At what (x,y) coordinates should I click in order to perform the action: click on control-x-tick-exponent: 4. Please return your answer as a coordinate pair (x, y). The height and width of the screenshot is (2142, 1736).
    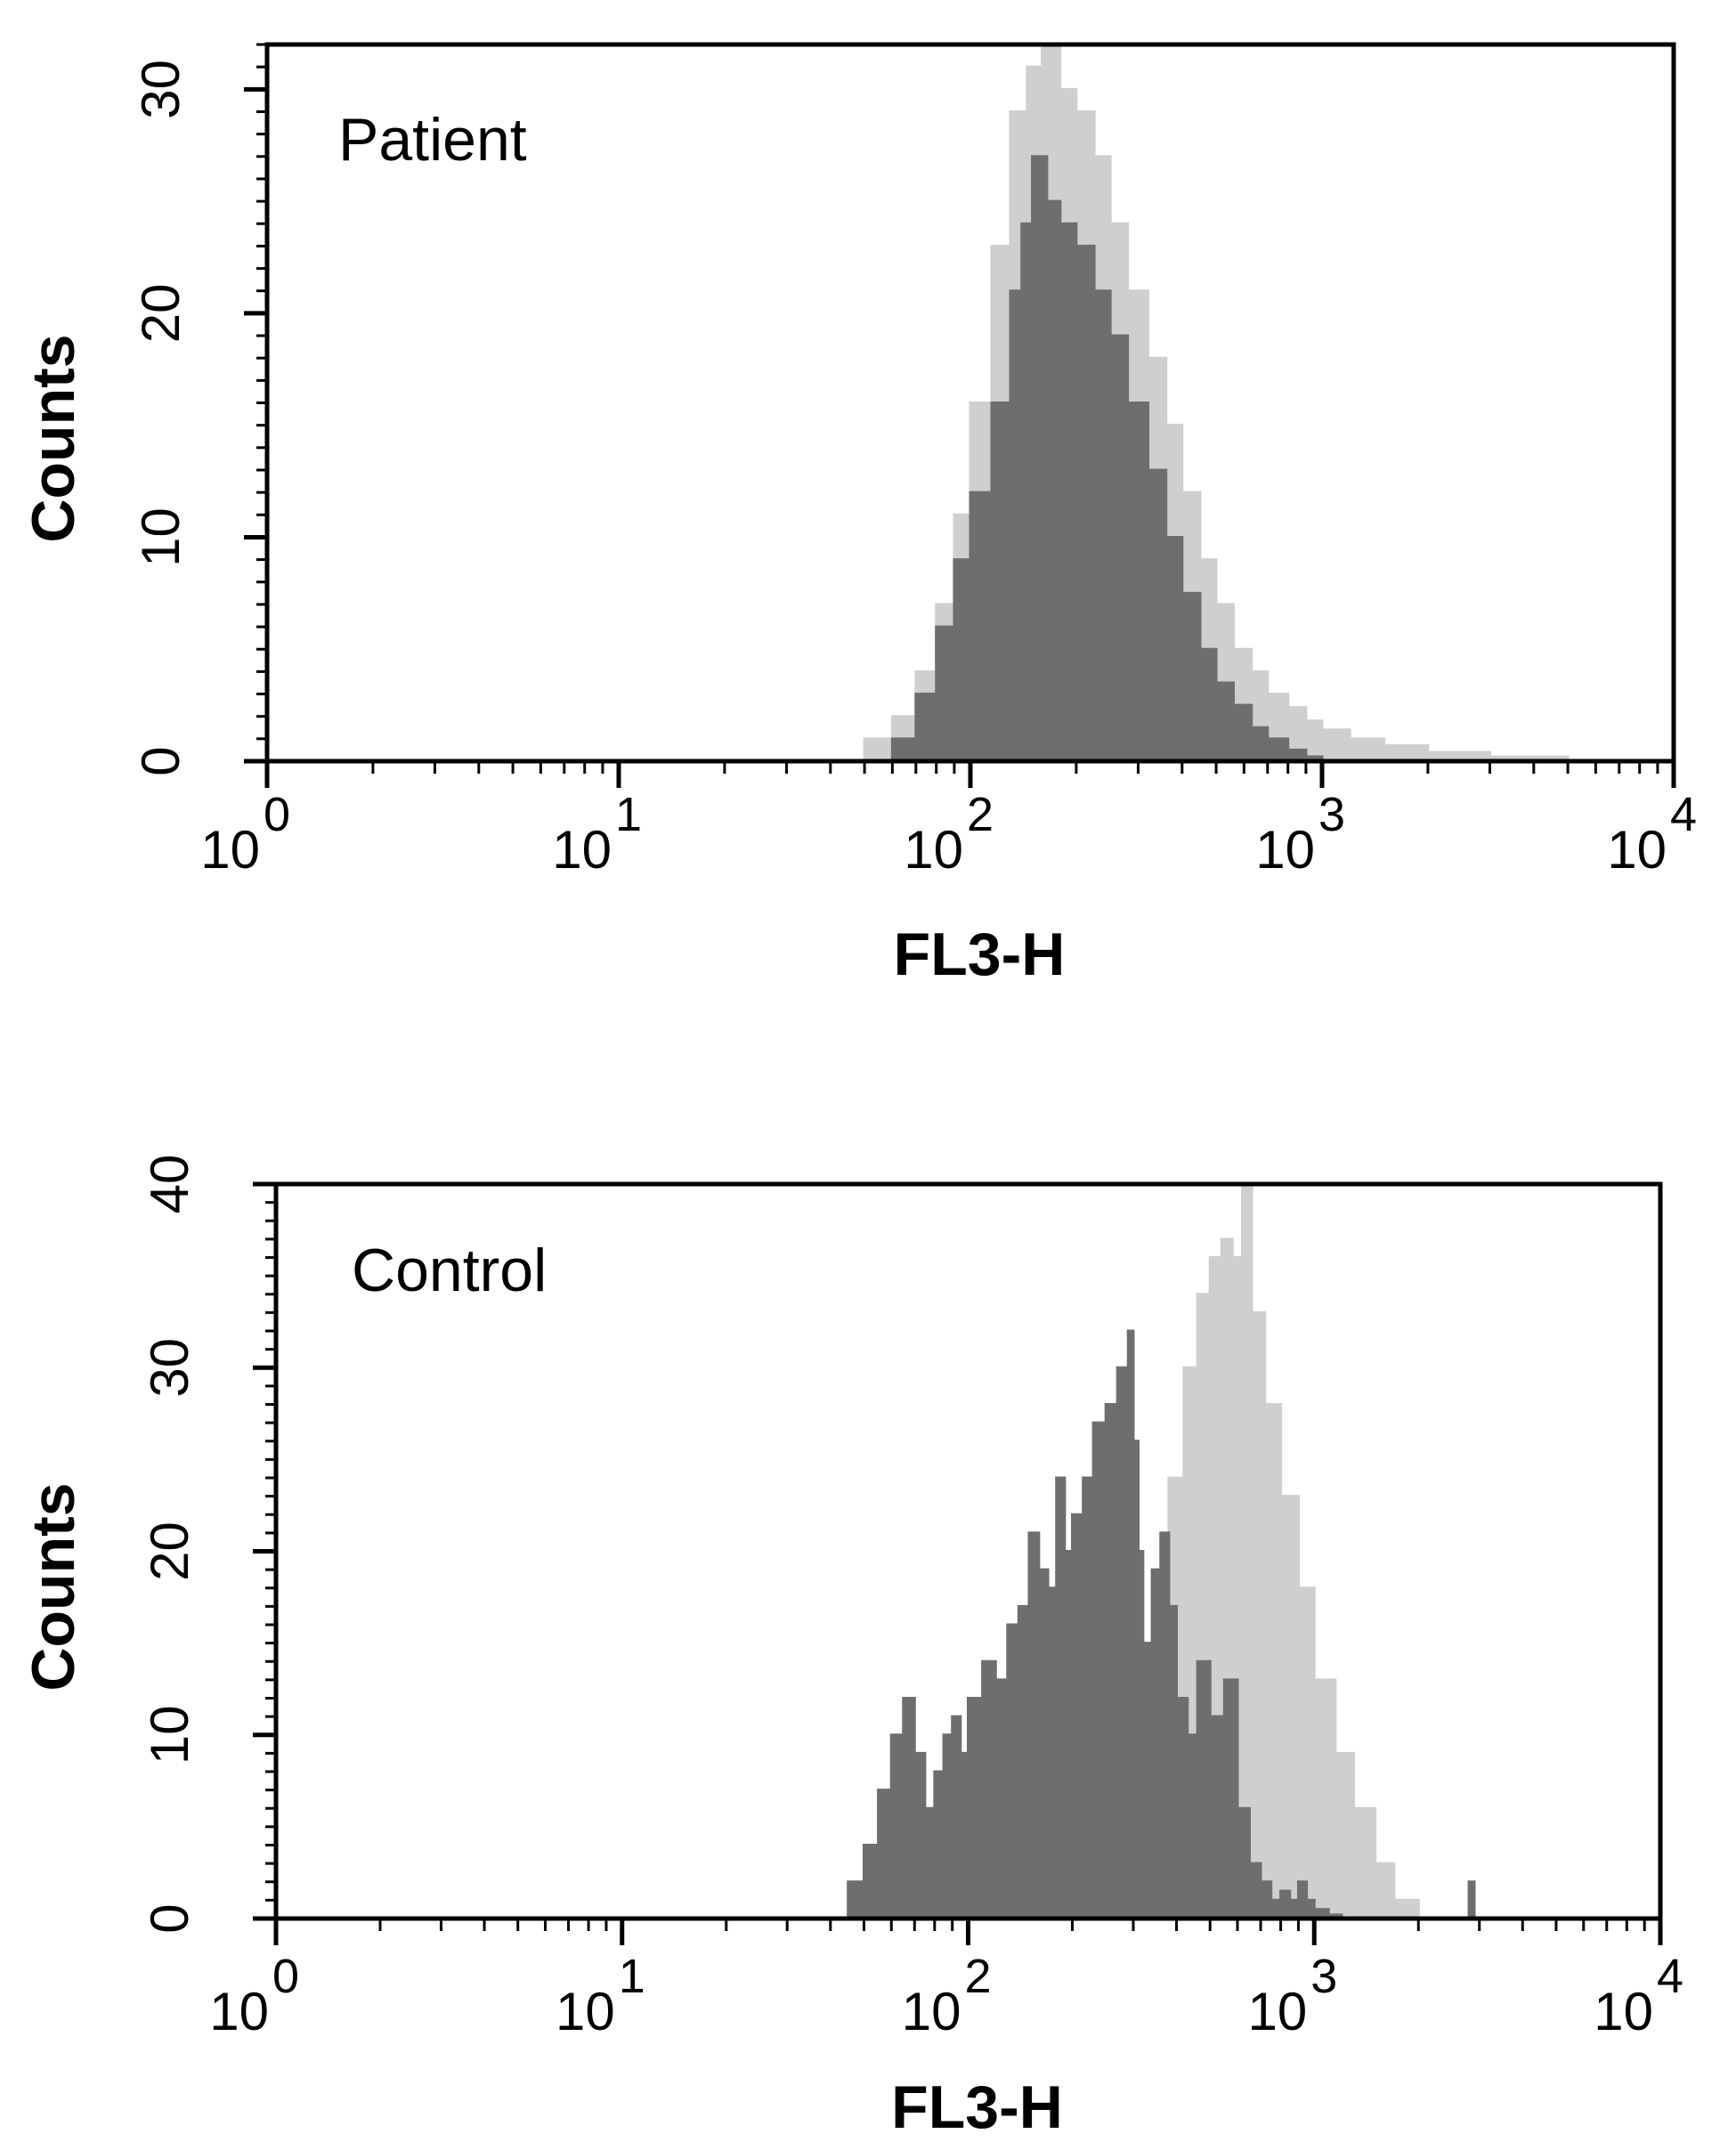
    Looking at the image, I should click on (1670, 1976).